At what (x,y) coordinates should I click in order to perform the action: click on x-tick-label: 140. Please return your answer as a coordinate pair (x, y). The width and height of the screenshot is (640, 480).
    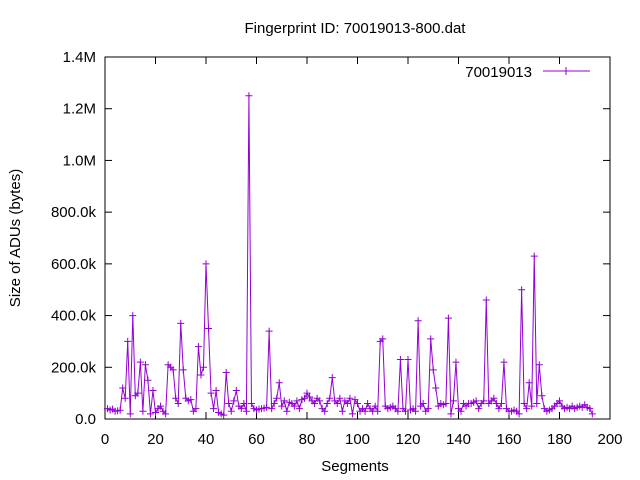
    Looking at the image, I should click on (458, 439).